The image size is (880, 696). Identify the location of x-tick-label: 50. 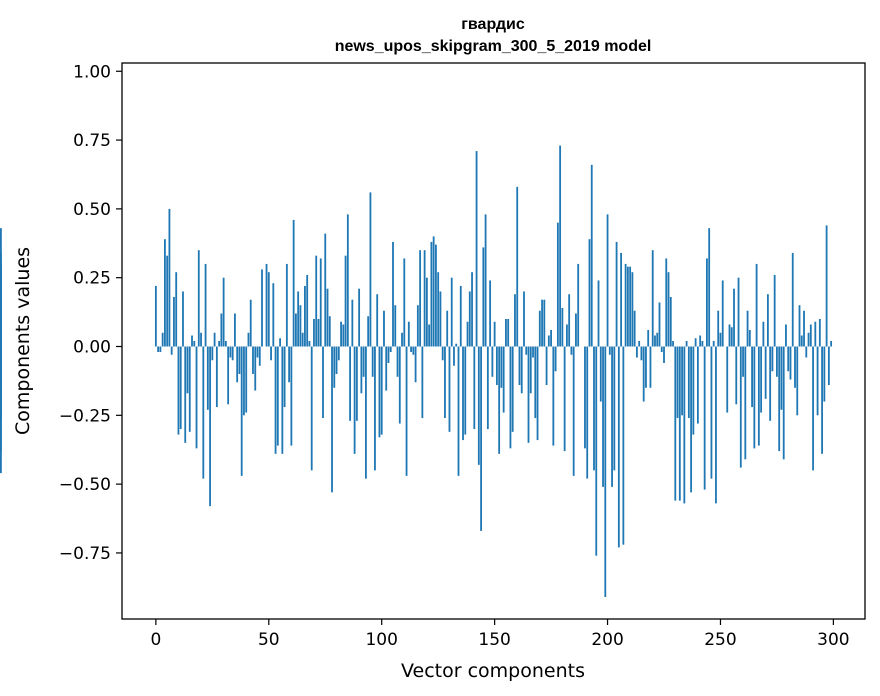
(269, 640).